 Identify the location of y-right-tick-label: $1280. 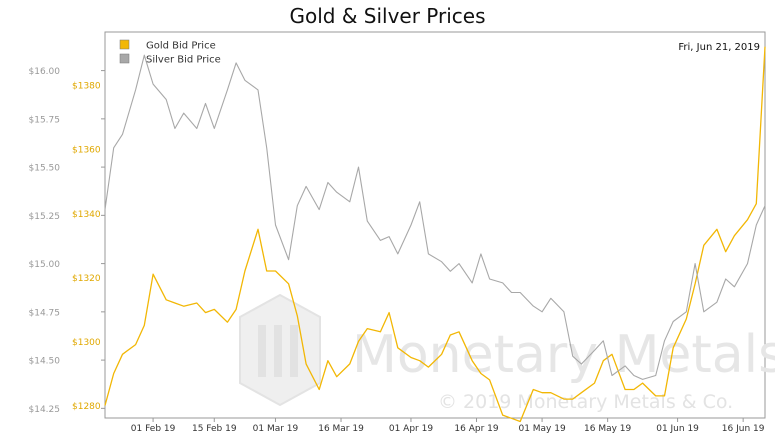
(86, 407).